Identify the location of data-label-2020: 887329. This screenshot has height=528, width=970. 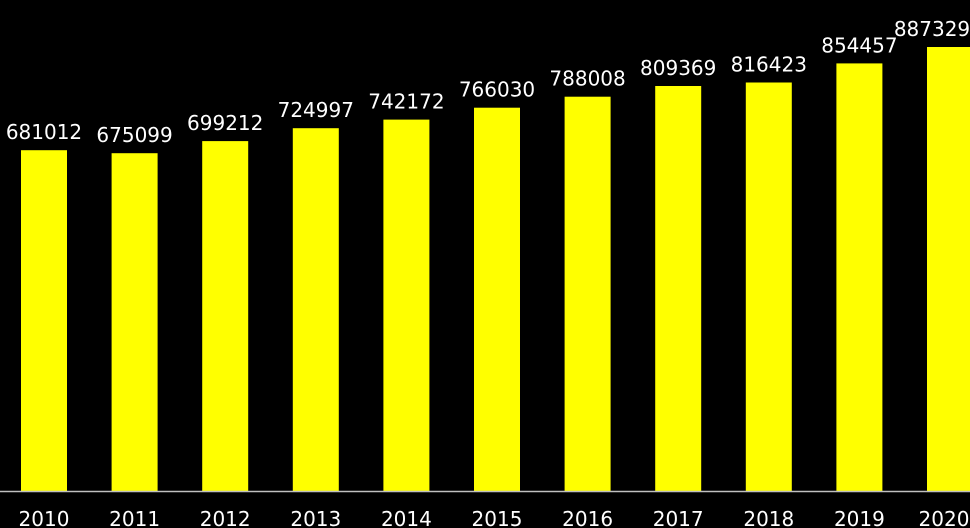
(932, 29).